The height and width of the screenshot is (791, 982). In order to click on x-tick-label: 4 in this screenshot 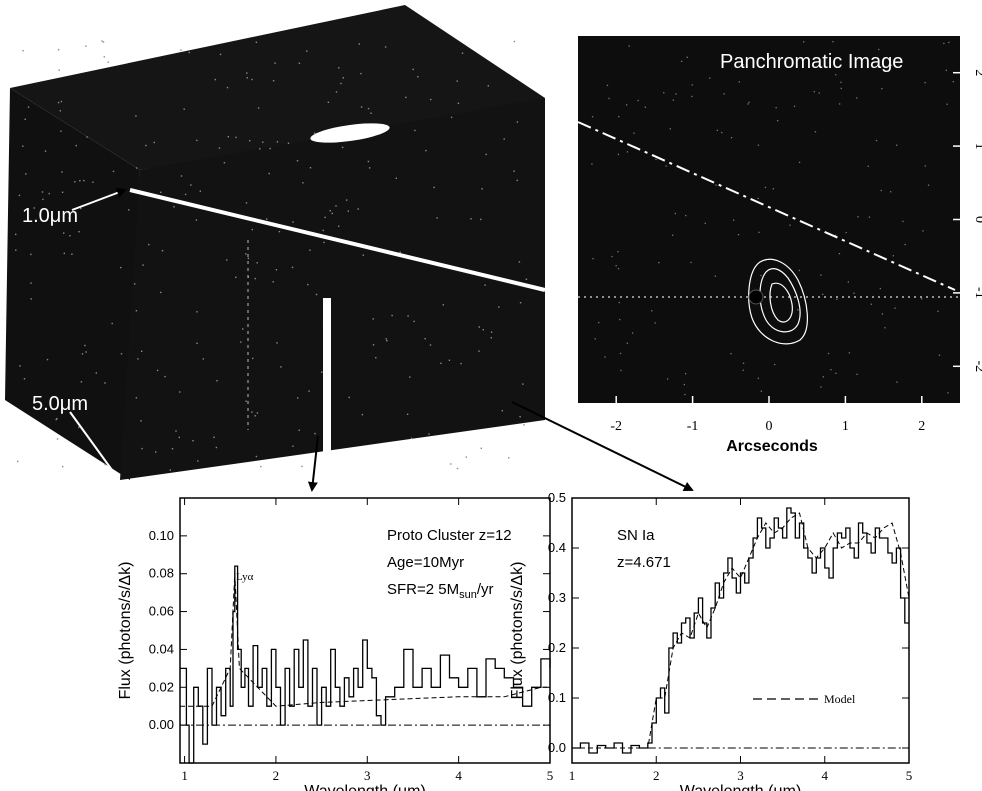, I will do `click(825, 775)`.